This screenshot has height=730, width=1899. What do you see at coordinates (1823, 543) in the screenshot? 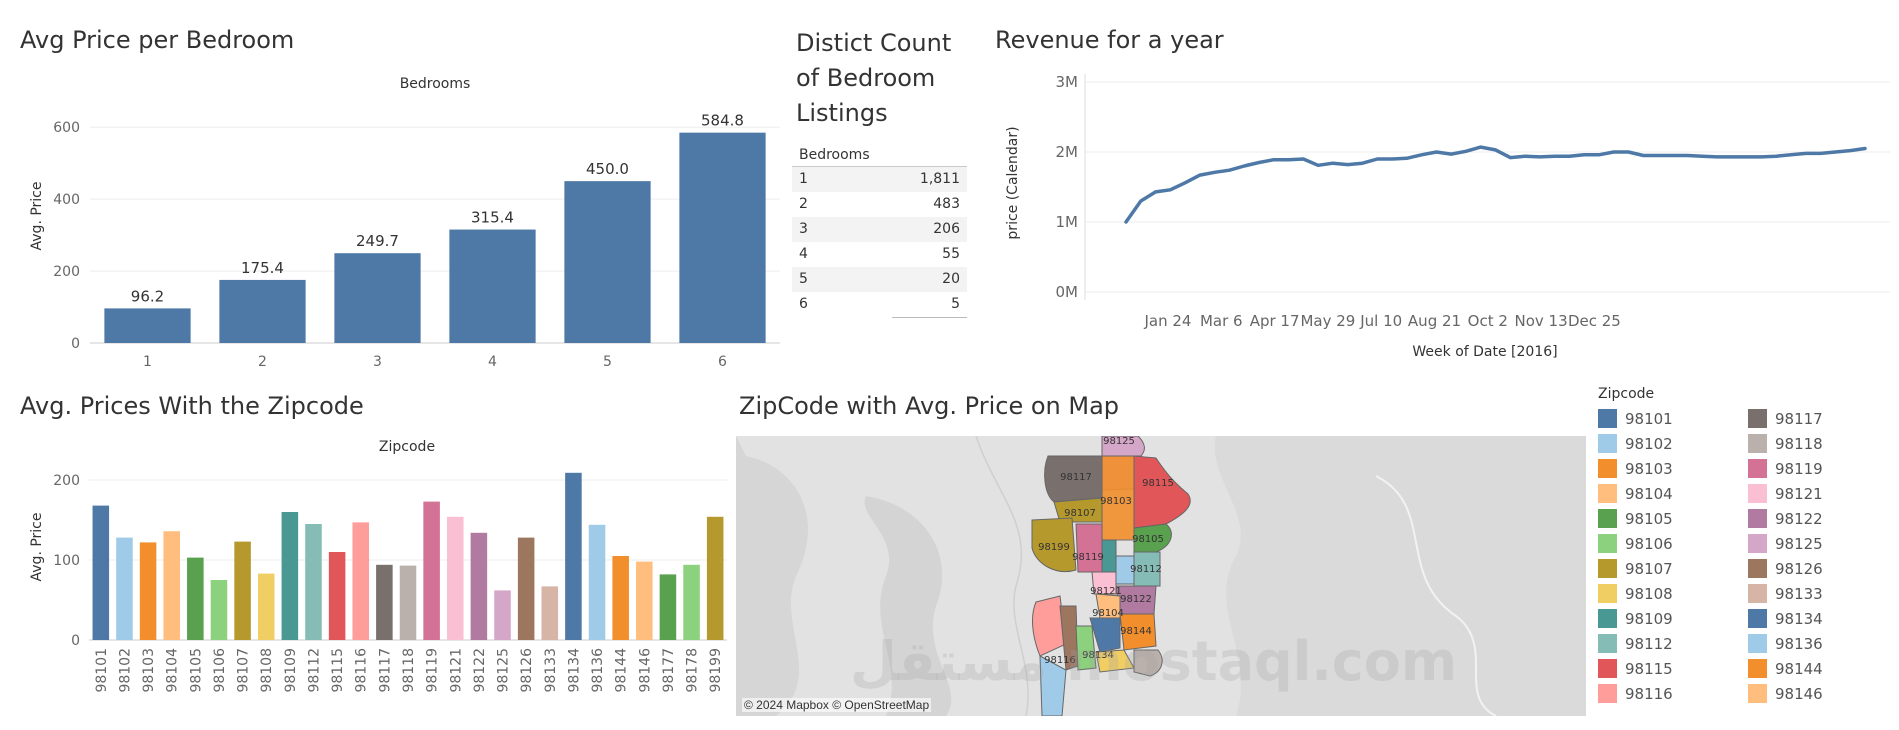
I see `legend-item: 98125` at bounding box center [1823, 543].